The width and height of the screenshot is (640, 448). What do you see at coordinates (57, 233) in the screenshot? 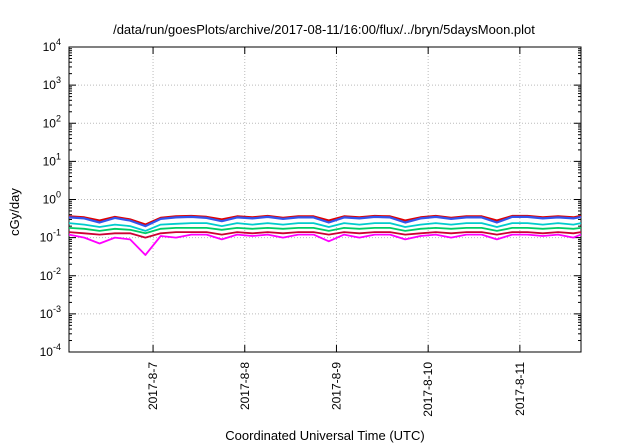
I see `y-tick-label-exponent: -1` at bounding box center [57, 233].